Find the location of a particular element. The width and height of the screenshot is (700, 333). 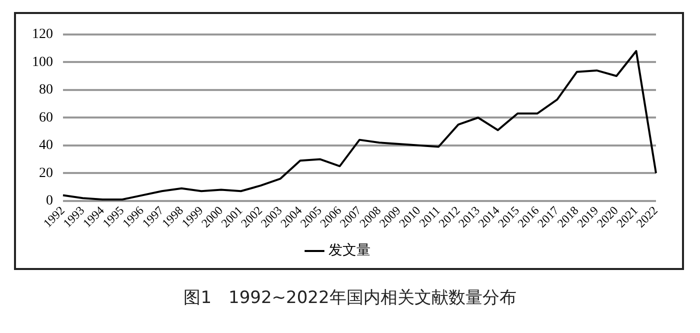

y-tick-label: 100 is located at coordinates (42, 62).